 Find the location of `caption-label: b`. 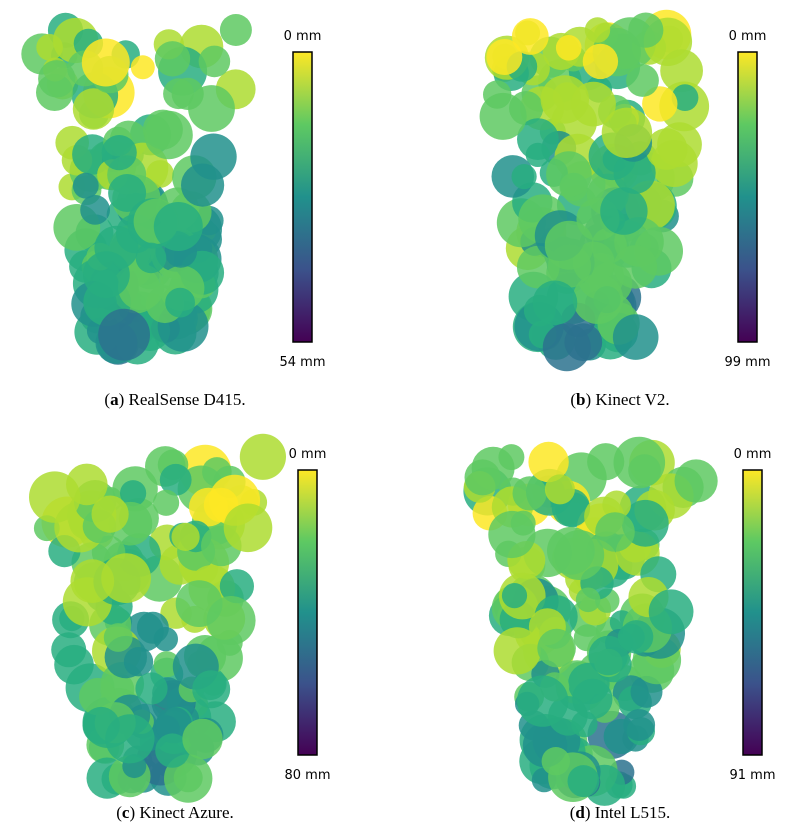

caption-label: b is located at coordinates (580, 399).